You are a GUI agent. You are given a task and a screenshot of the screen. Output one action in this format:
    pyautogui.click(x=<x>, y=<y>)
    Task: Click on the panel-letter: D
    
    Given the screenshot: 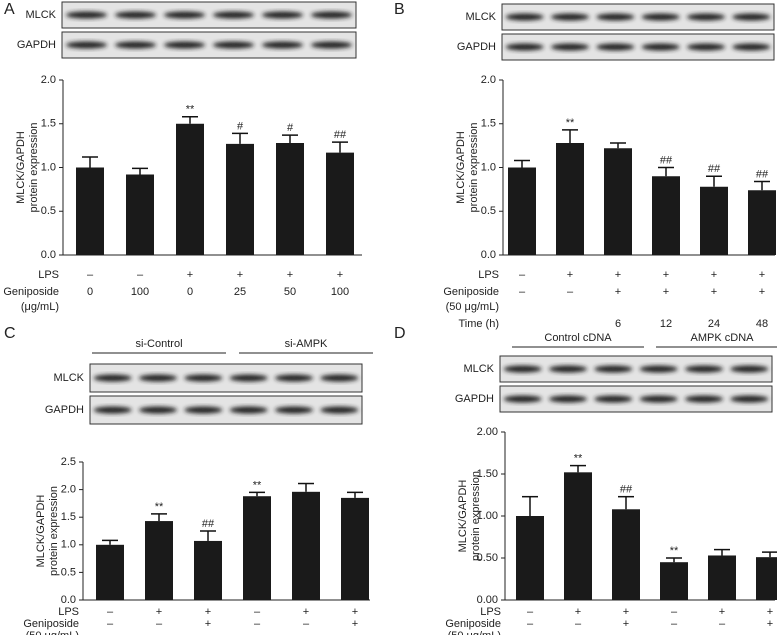 What is the action you would take?
    pyautogui.click(x=400, y=333)
    